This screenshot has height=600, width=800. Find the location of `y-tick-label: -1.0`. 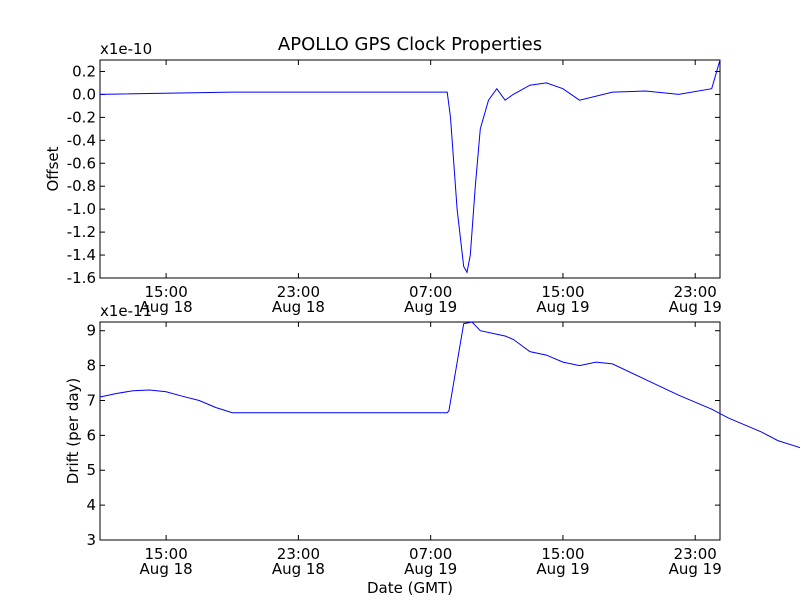

y-tick-label: -1.0 is located at coordinates (81, 209).